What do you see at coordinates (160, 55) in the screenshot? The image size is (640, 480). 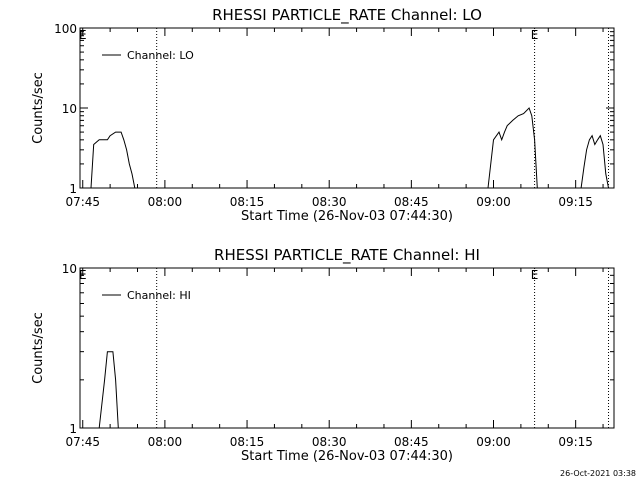 I see `legend-label: Channel: LO` at bounding box center [160, 55].